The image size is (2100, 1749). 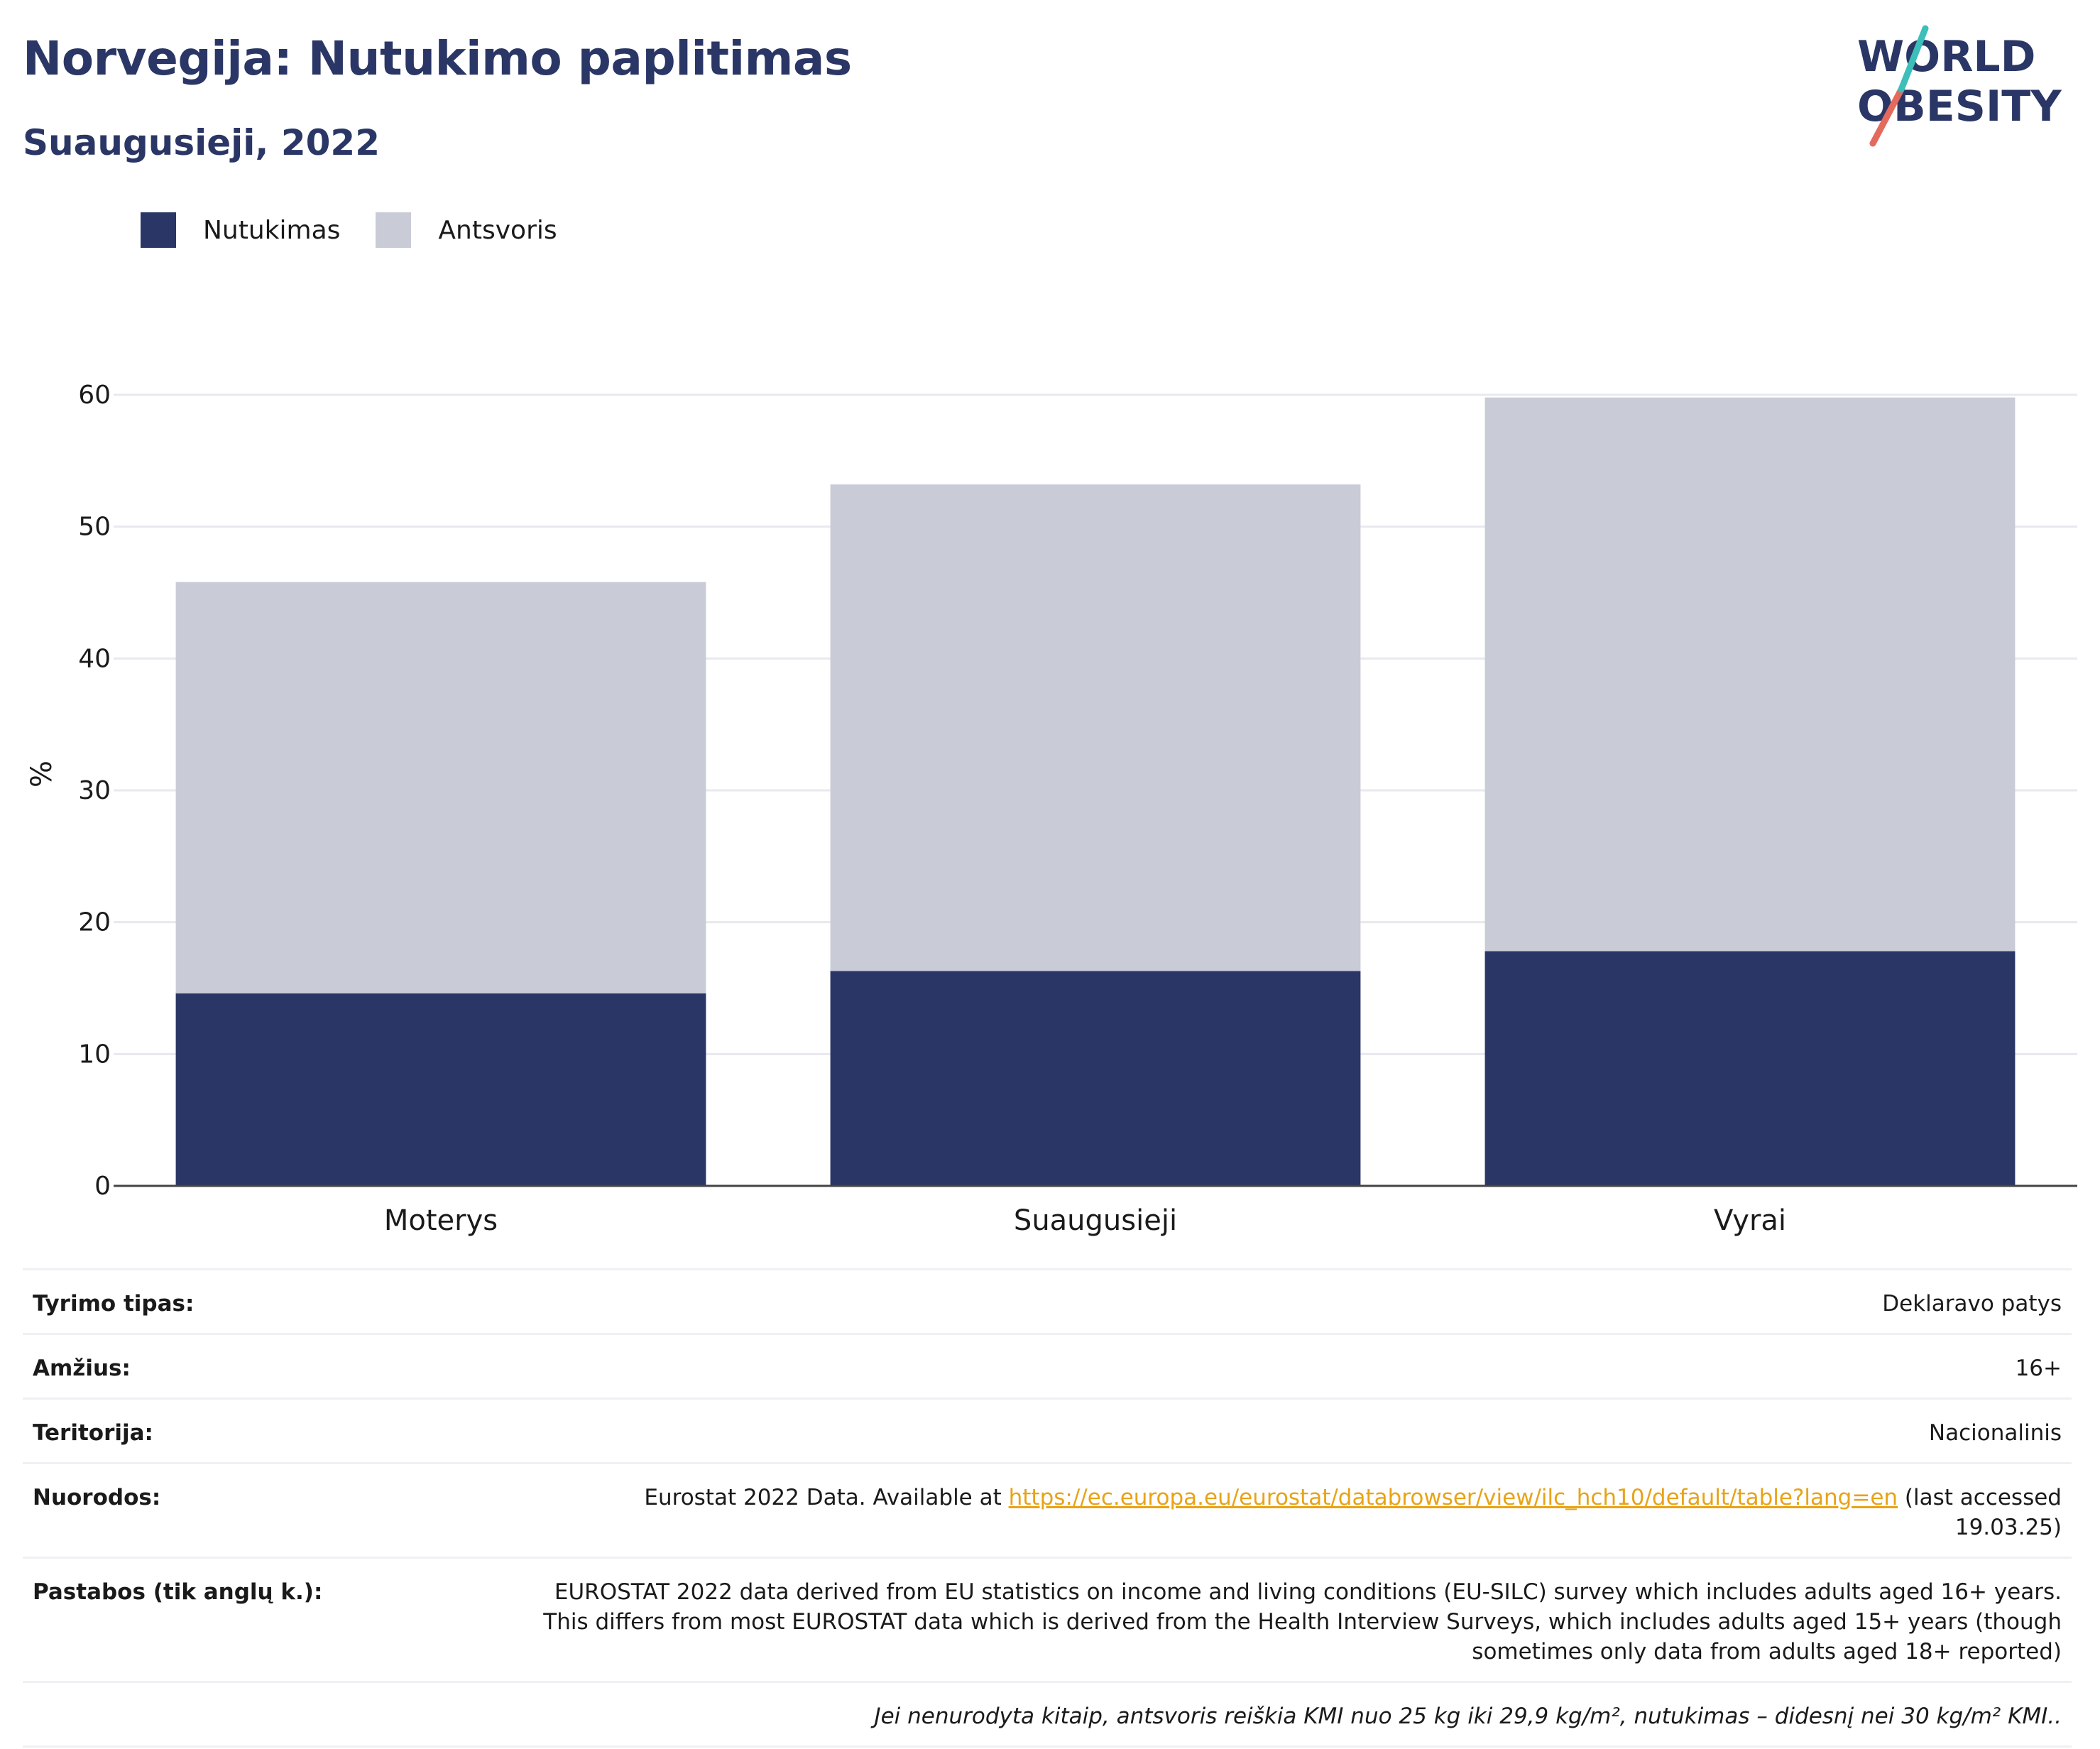 What do you see at coordinates (1095, 1220) in the screenshot?
I see `x-tick-label: Suaugusieji` at bounding box center [1095, 1220].